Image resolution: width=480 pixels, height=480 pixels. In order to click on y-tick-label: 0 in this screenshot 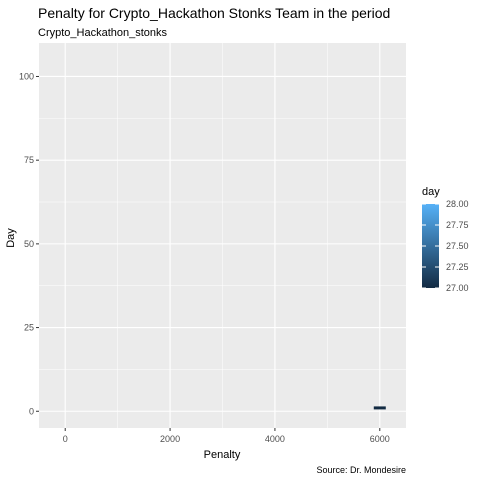, I will do `click(31, 411)`.